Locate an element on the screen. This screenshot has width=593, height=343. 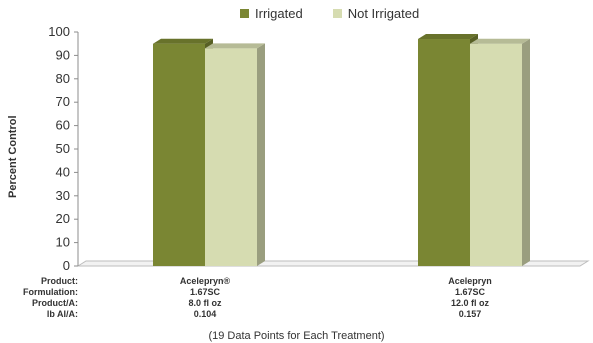
y-tick-label: 70 is located at coordinates (63, 101).